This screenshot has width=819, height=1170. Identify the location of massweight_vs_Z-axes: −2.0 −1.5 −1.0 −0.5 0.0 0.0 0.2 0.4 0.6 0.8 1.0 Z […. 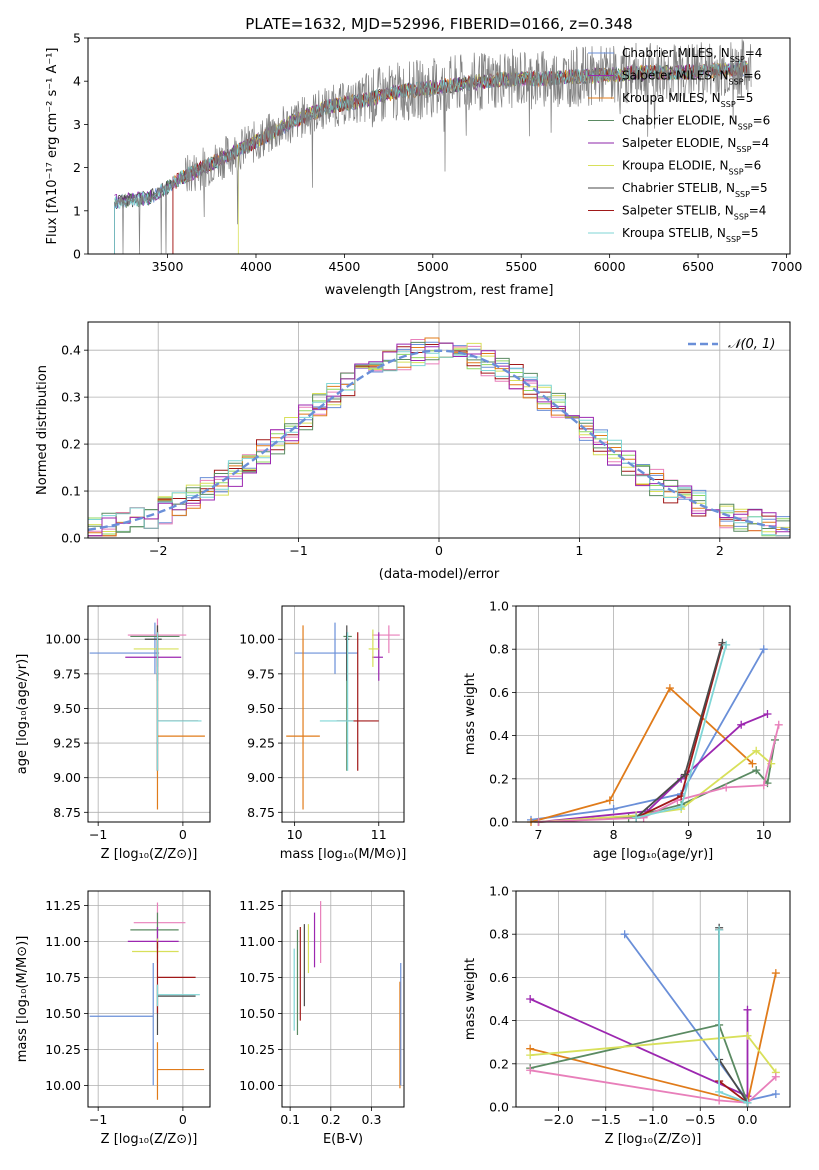
(626, 1015).